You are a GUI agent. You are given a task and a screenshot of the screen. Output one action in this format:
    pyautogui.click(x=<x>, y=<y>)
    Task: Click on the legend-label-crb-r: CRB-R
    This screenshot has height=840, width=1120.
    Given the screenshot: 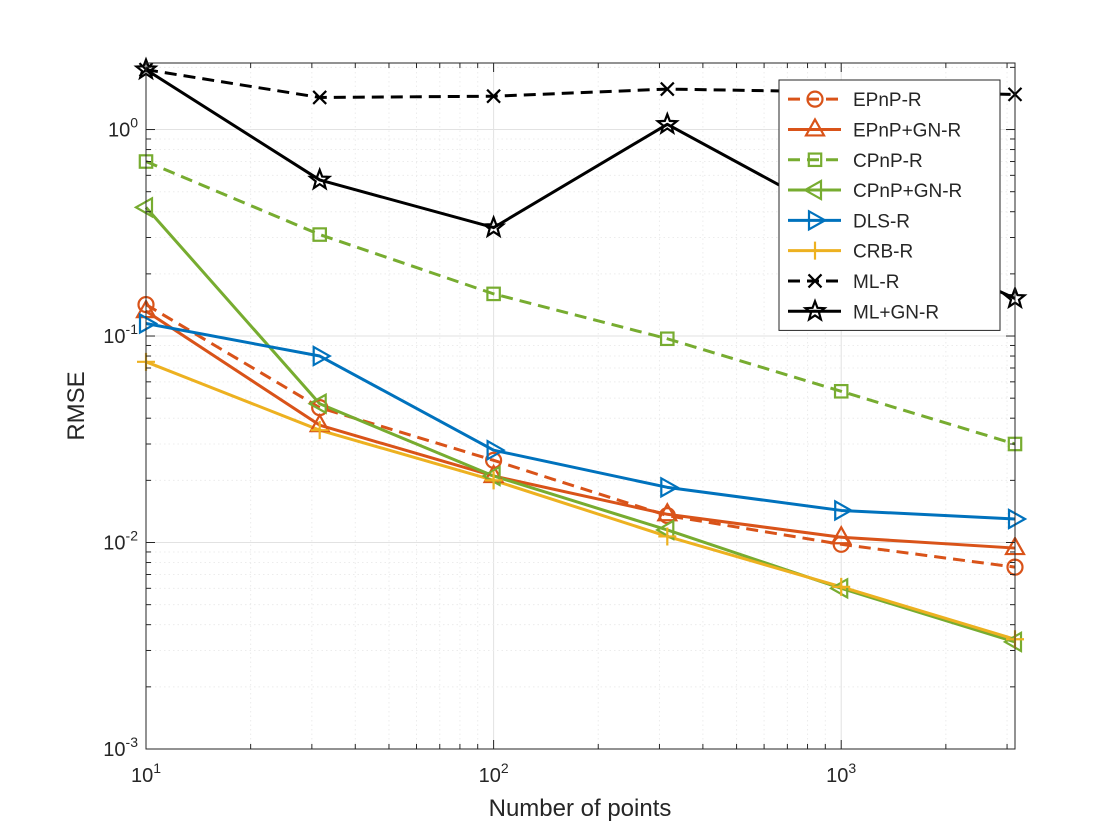 What is the action you would take?
    pyautogui.click(x=883, y=252)
    